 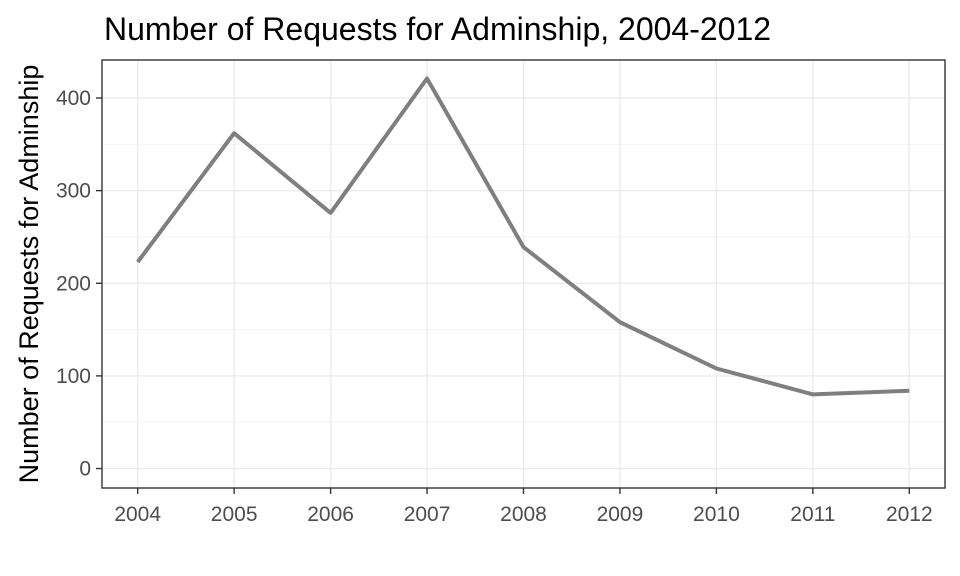 What do you see at coordinates (909, 514) in the screenshot?
I see `x-tick-label: 2012` at bounding box center [909, 514].